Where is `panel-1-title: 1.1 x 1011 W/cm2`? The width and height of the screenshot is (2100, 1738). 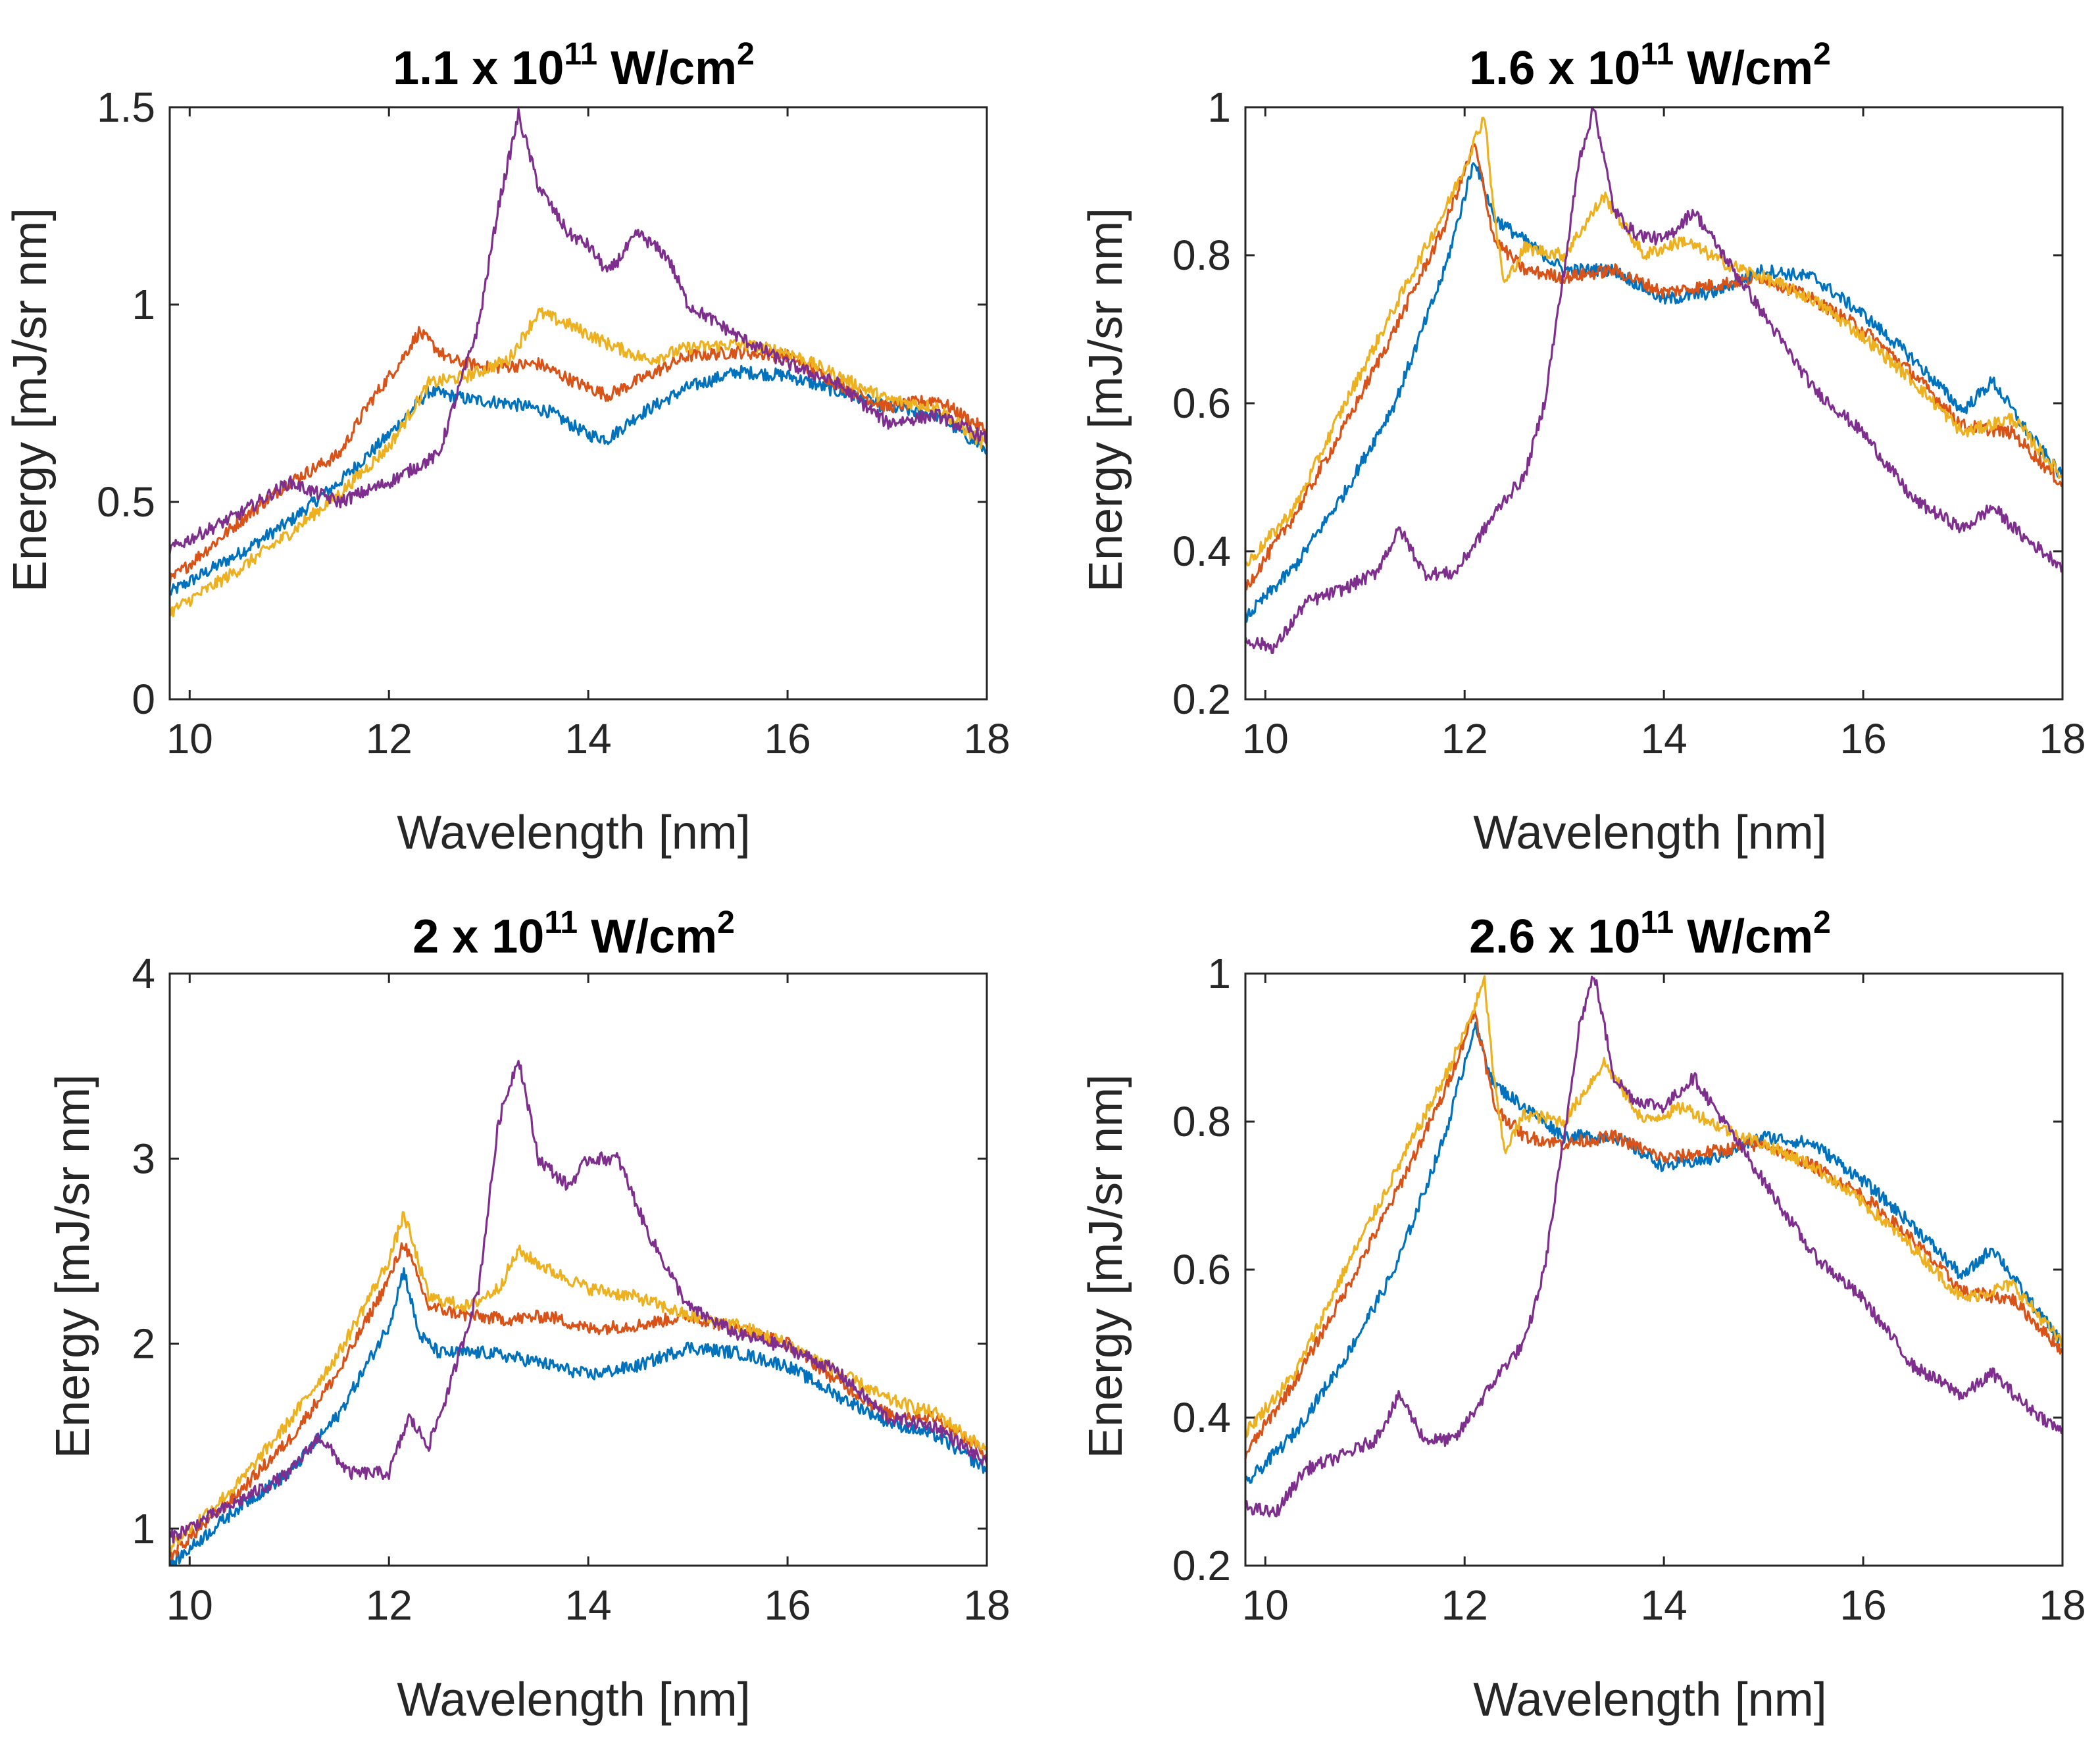 panel-1-title: 1.1 x 1011 W/cm2 is located at coordinates (574, 66).